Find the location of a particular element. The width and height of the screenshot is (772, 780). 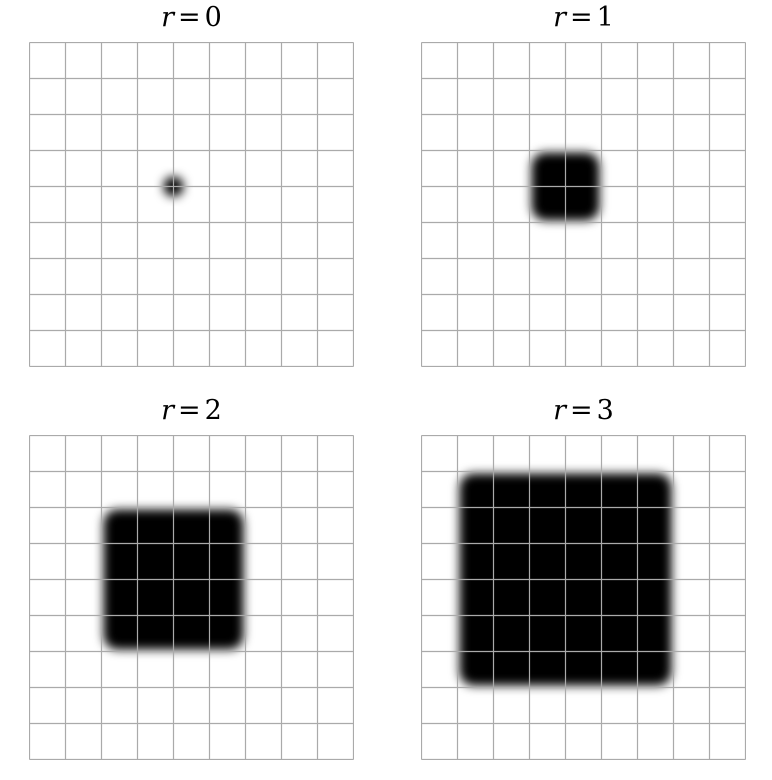

panel-title: r = 0 is located at coordinates (191, 18).